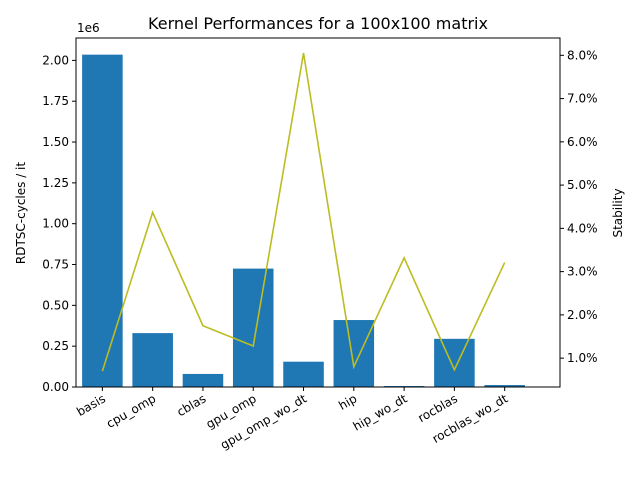  What do you see at coordinates (582, 272) in the screenshot?
I see `y2-tick-label: 3.0%` at bounding box center [582, 272].